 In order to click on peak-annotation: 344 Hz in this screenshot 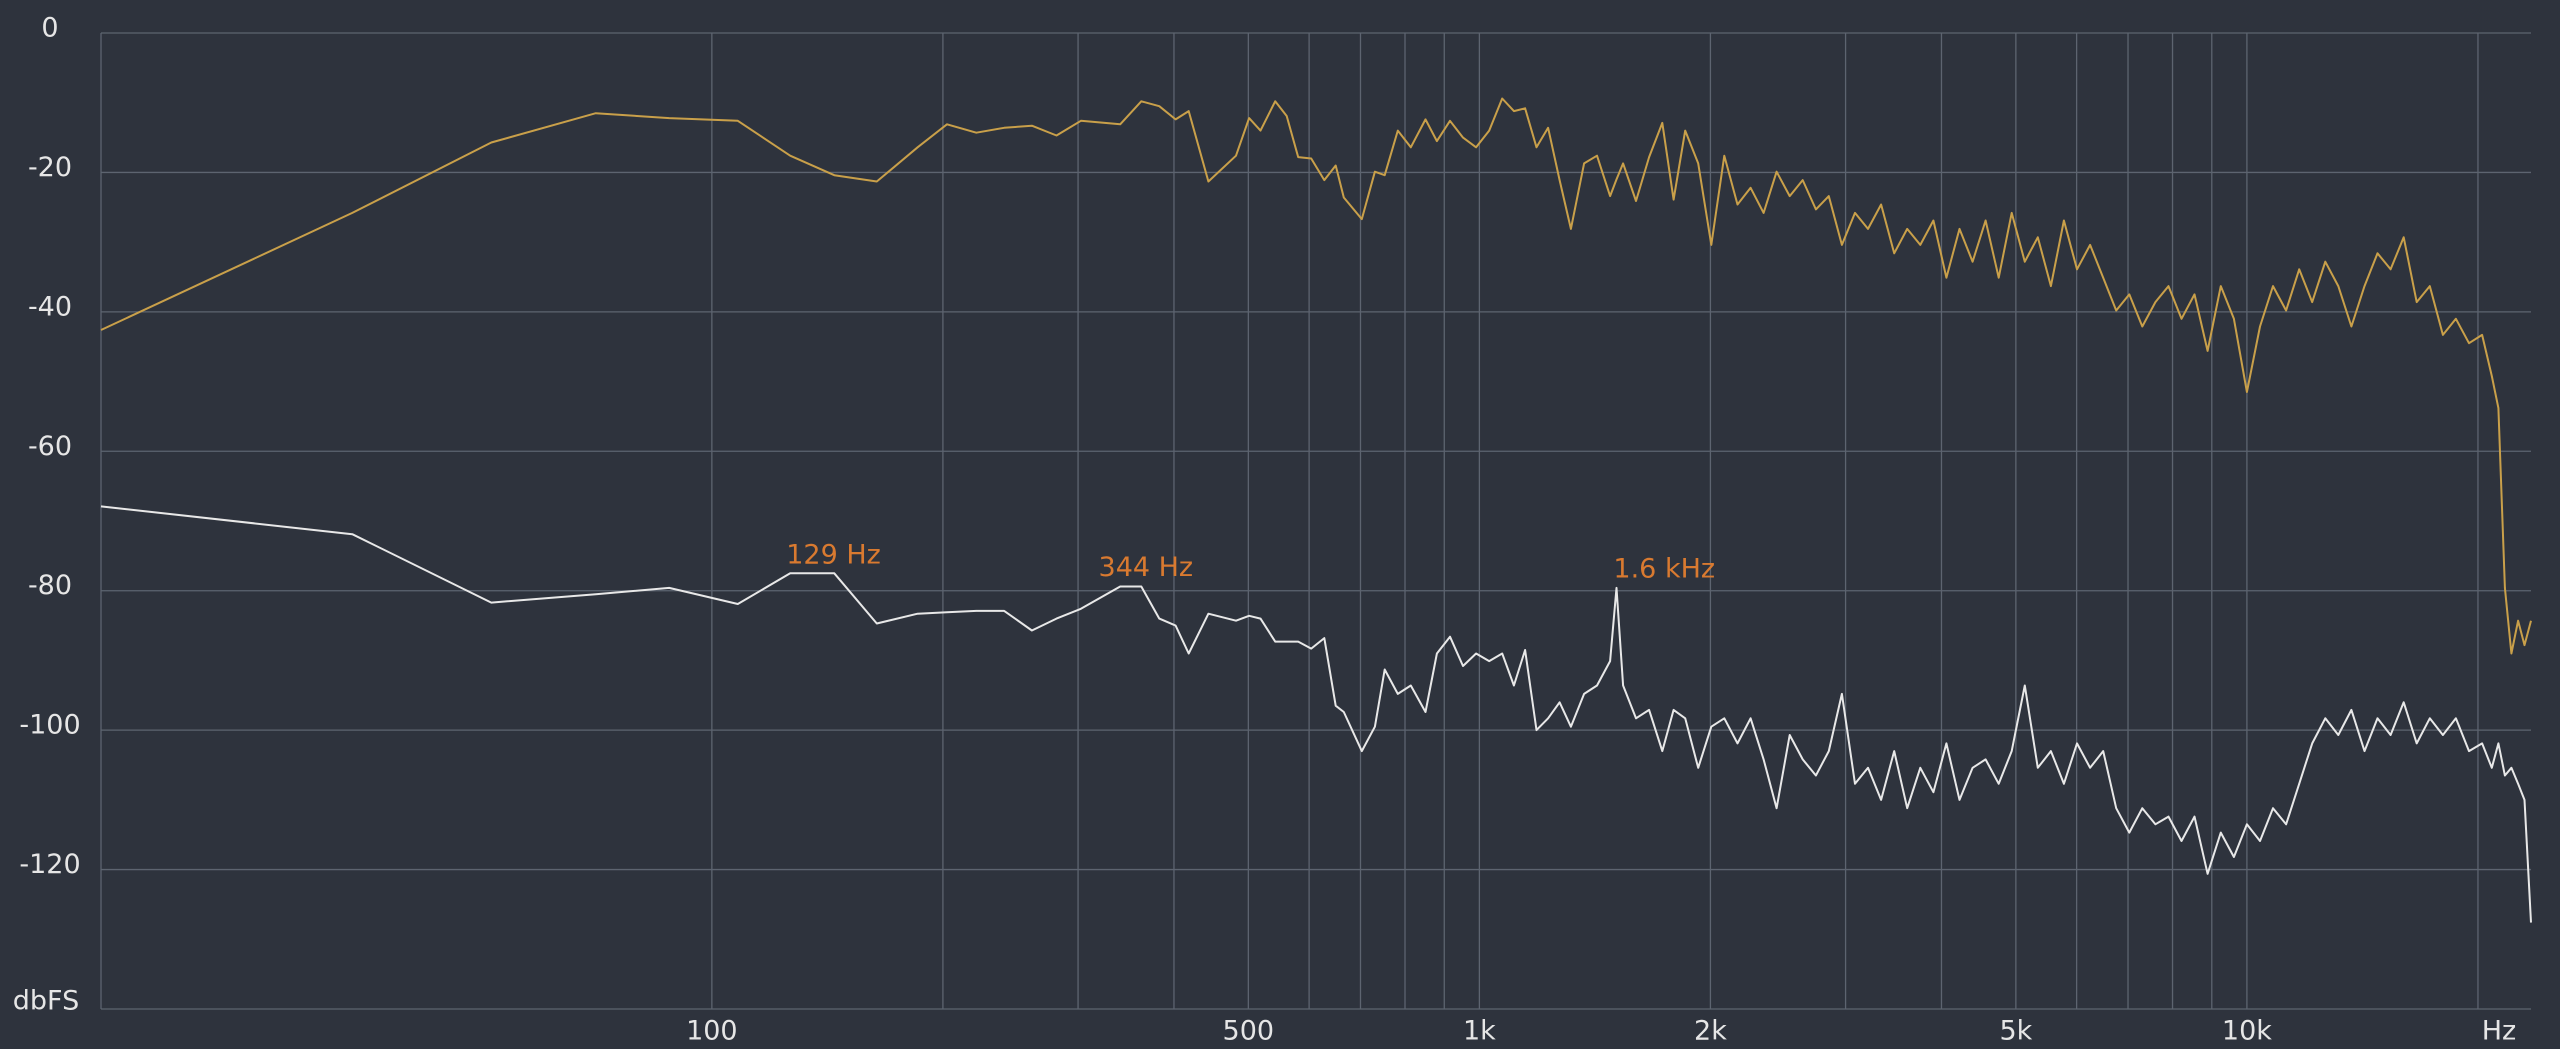, I will do `click(1146, 567)`.